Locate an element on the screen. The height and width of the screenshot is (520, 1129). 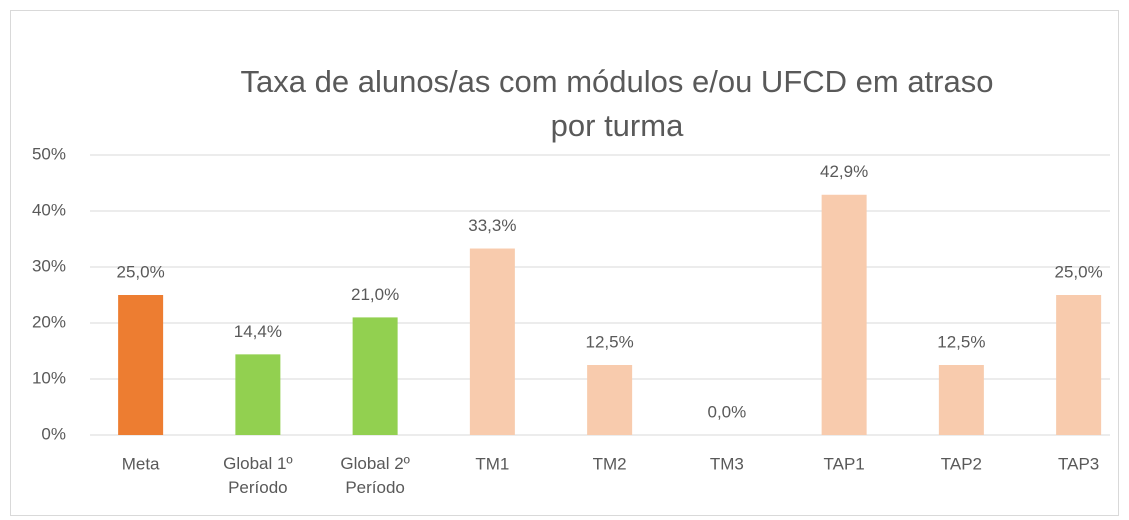
value-label: 33,3% is located at coordinates (492, 225).